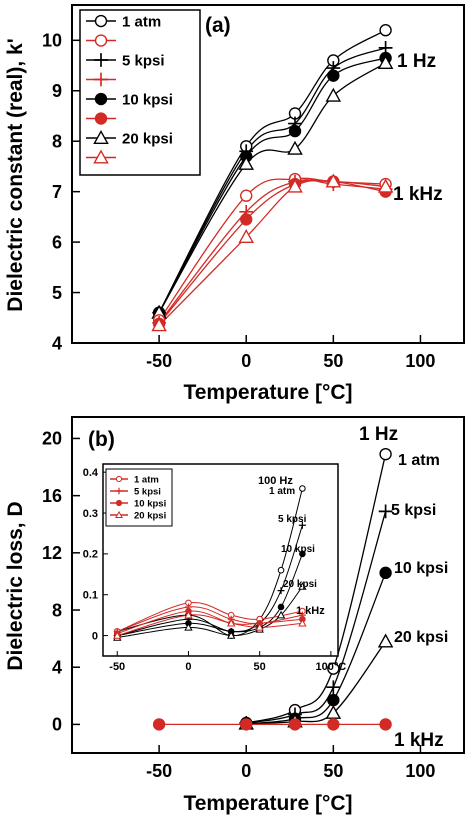 This screenshot has height=818, width=474. I want to click on a-ytick-label-1: 5, so click(57, 293).